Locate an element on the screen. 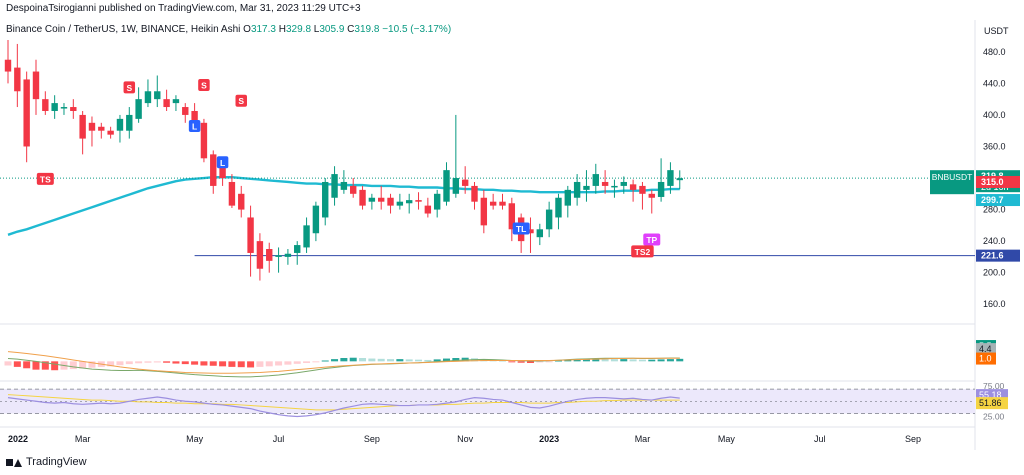 The width and height of the screenshot is (1024, 475). tradingview-logo-icon is located at coordinates (14, 462).